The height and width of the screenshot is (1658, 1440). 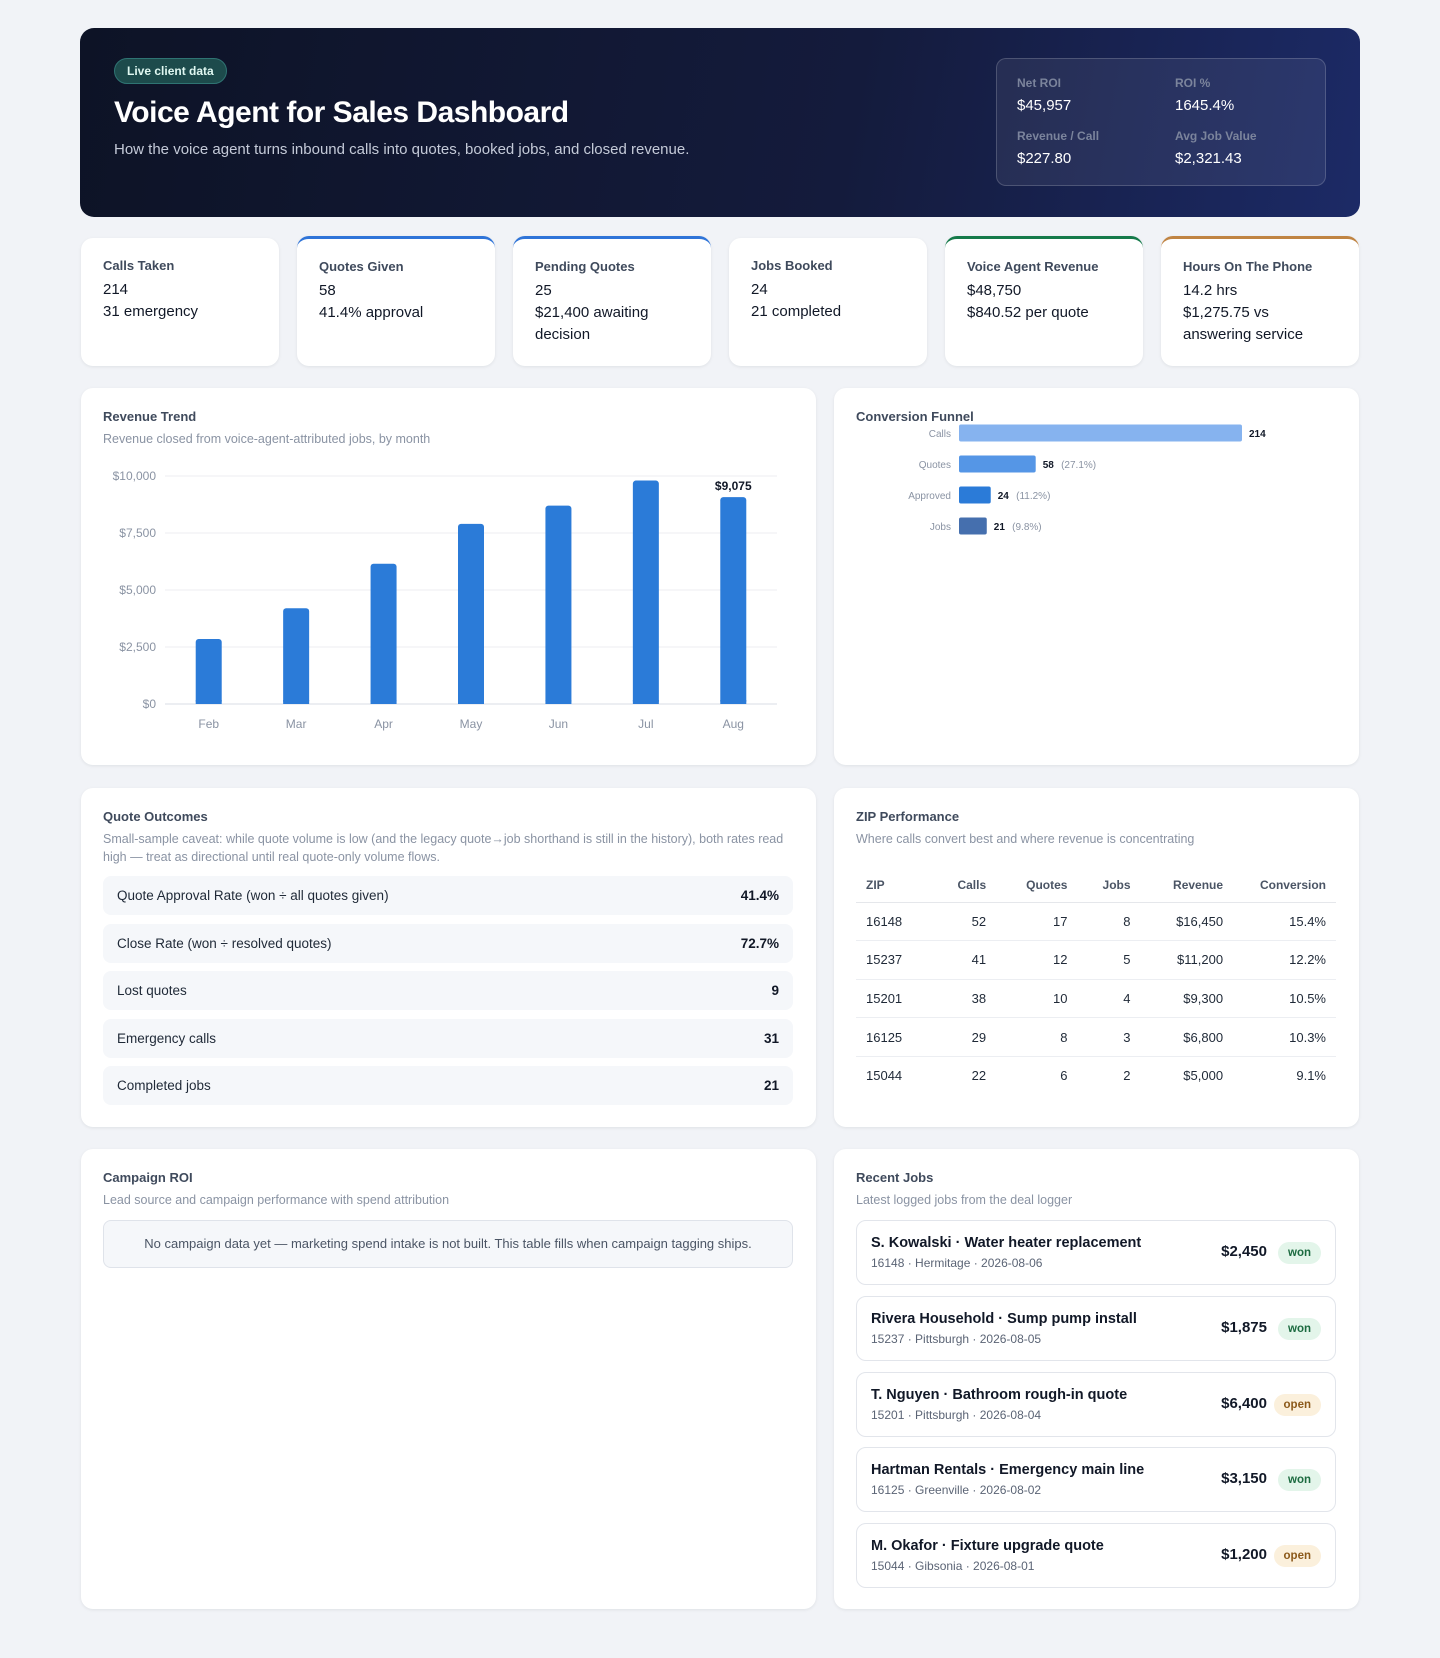 I want to click on table-cell: 41, so click(x=957, y=960).